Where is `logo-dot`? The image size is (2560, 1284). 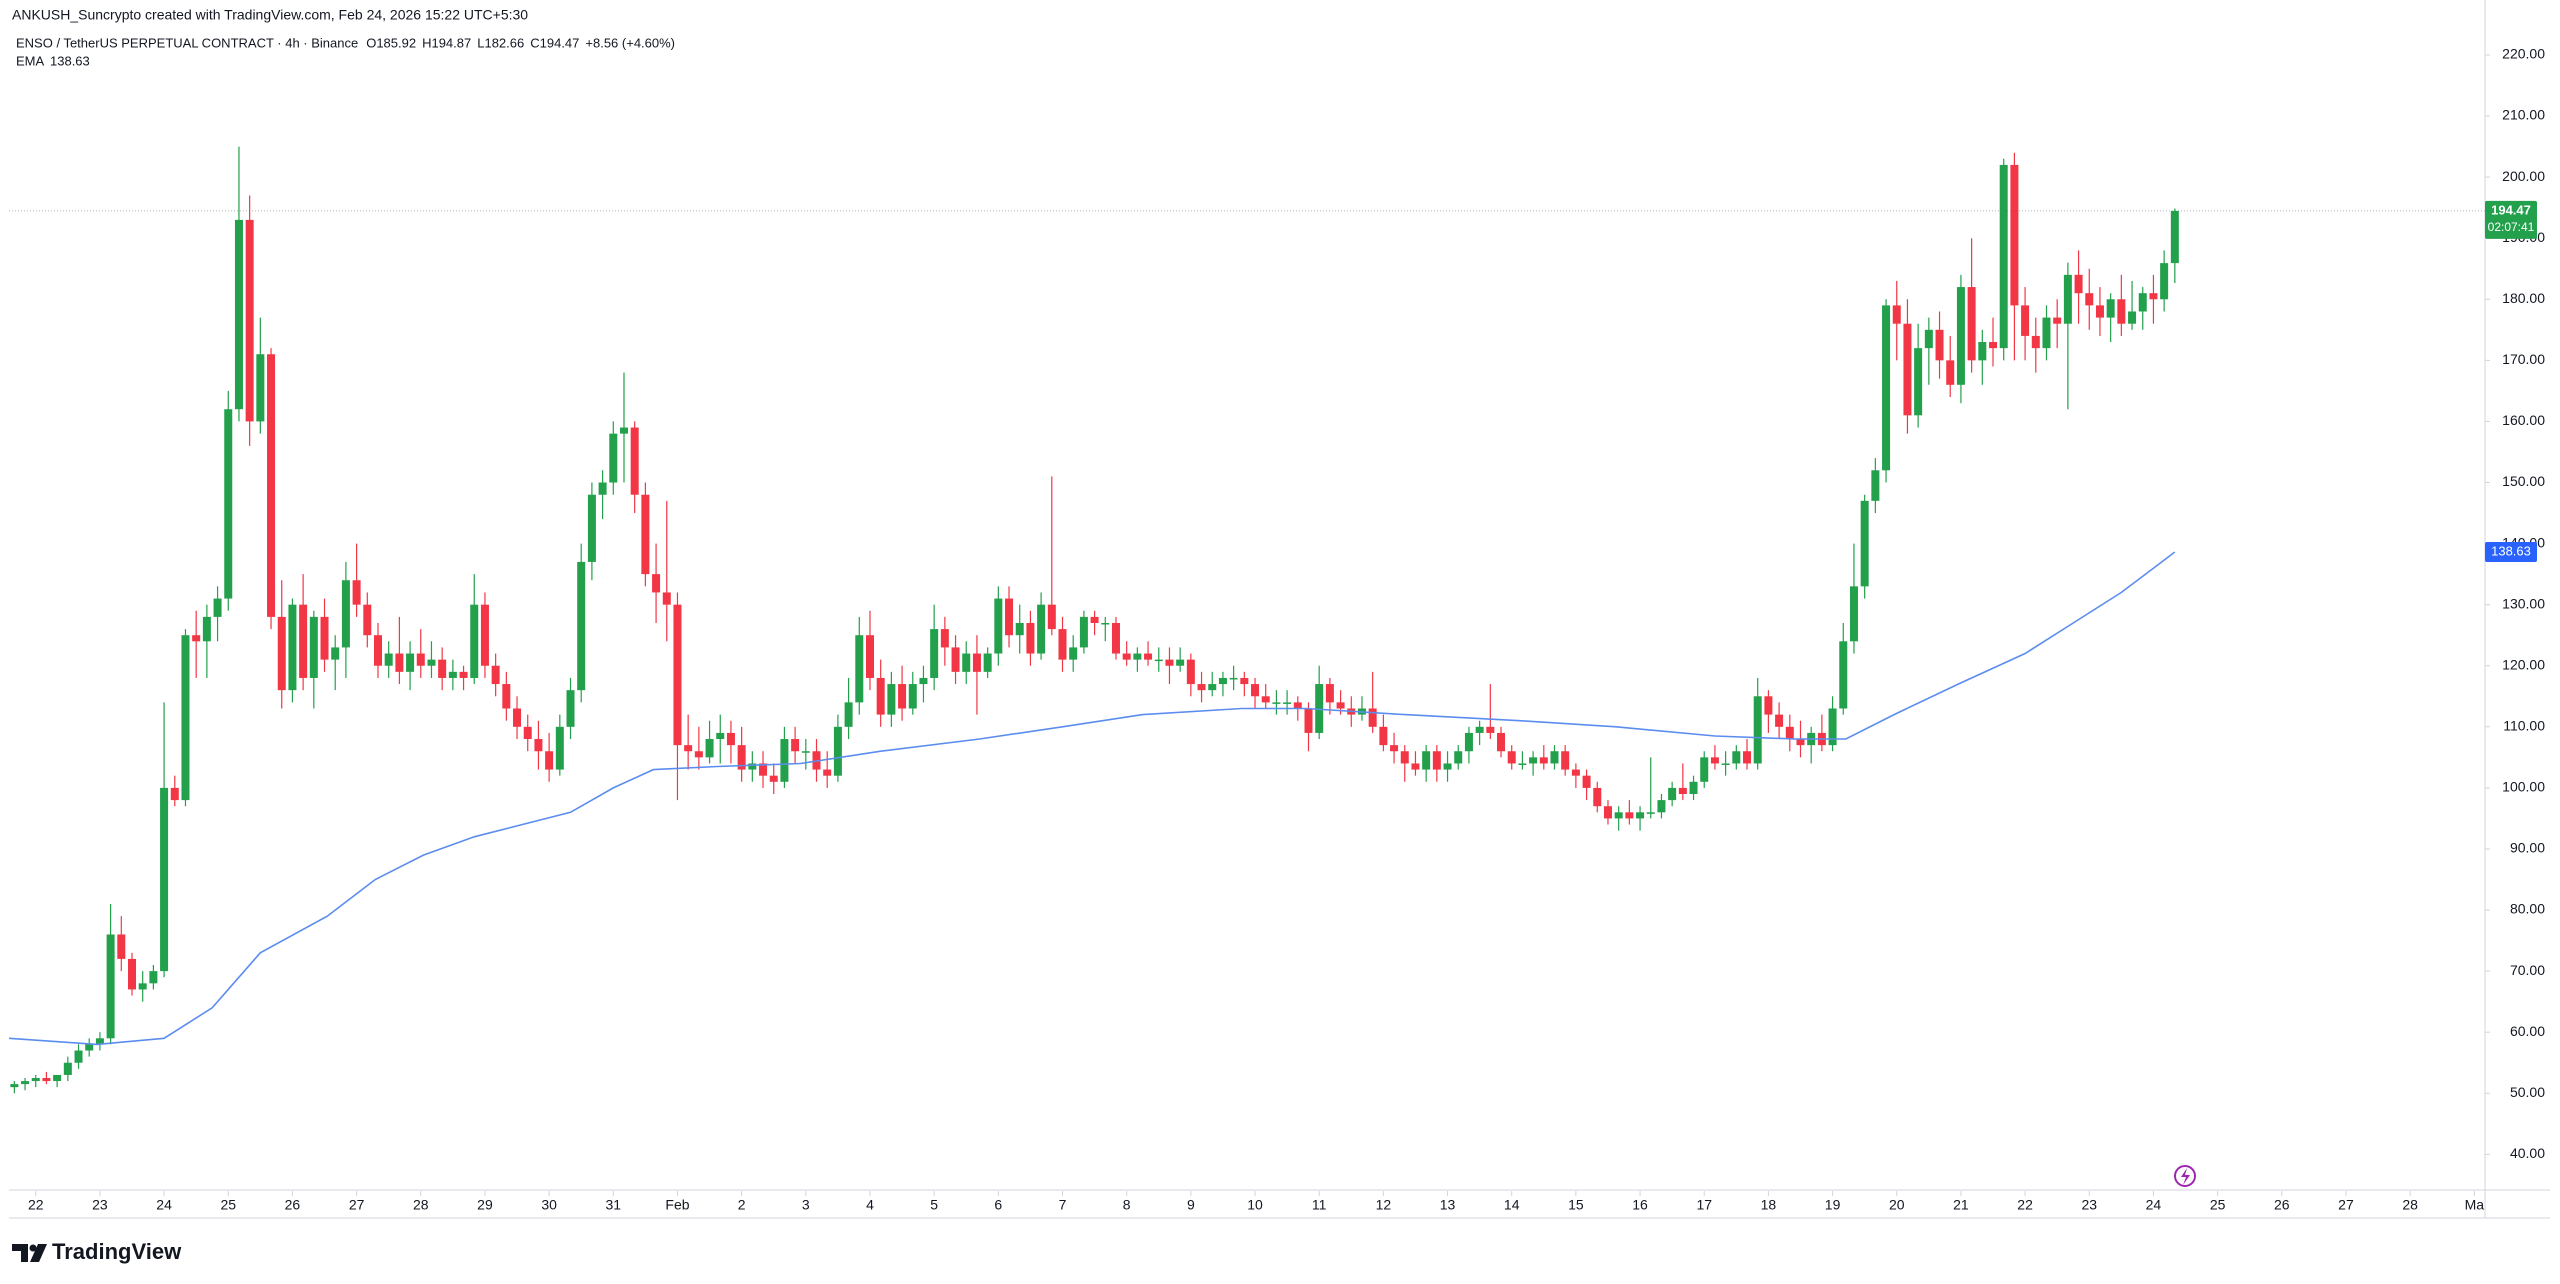
logo-dot is located at coordinates (33, 1248).